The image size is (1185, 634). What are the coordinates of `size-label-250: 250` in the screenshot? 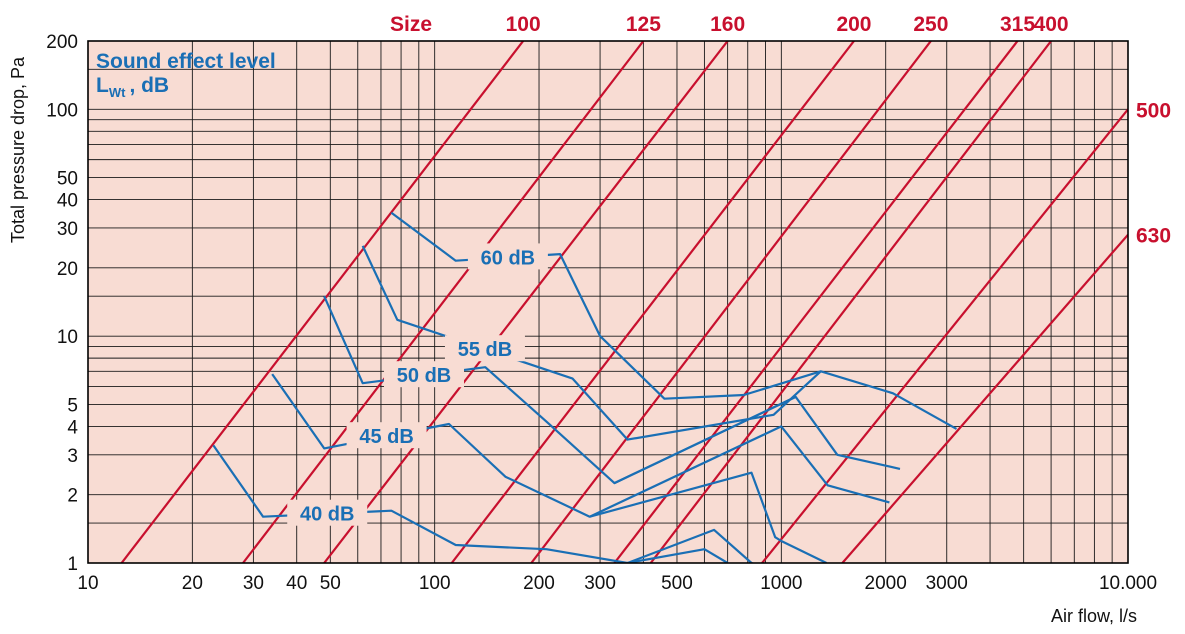 It's located at (930, 24).